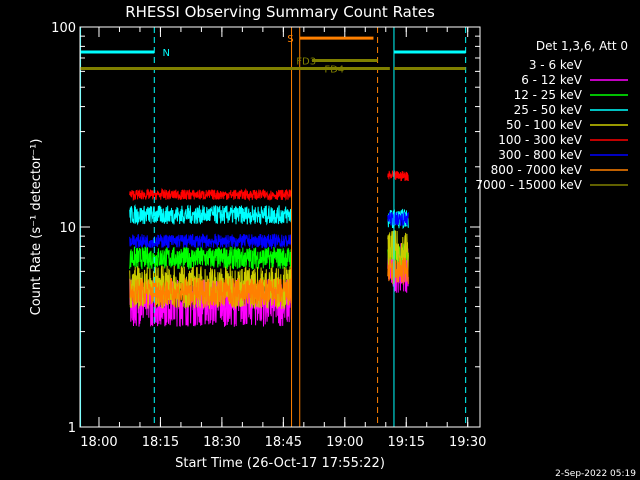  What do you see at coordinates (582, 46) in the screenshot?
I see `legend-header: Det 1,3,6, Att 0` at bounding box center [582, 46].